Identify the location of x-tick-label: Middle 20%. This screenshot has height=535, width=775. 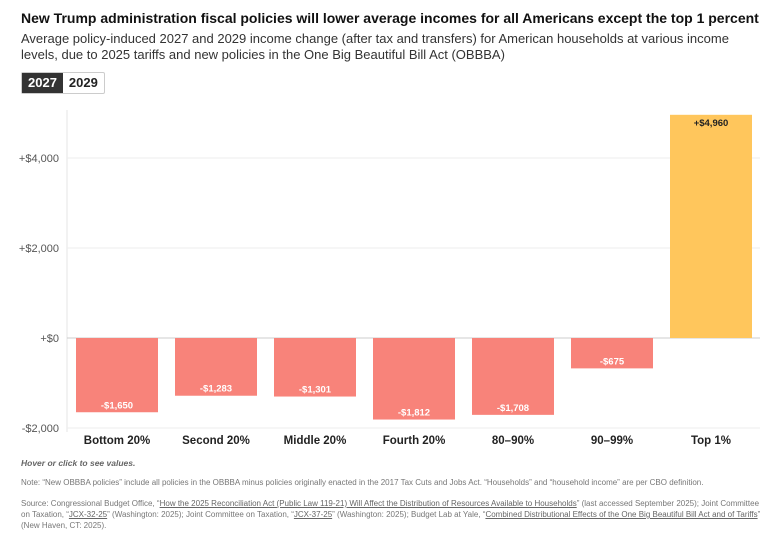
(315, 441).